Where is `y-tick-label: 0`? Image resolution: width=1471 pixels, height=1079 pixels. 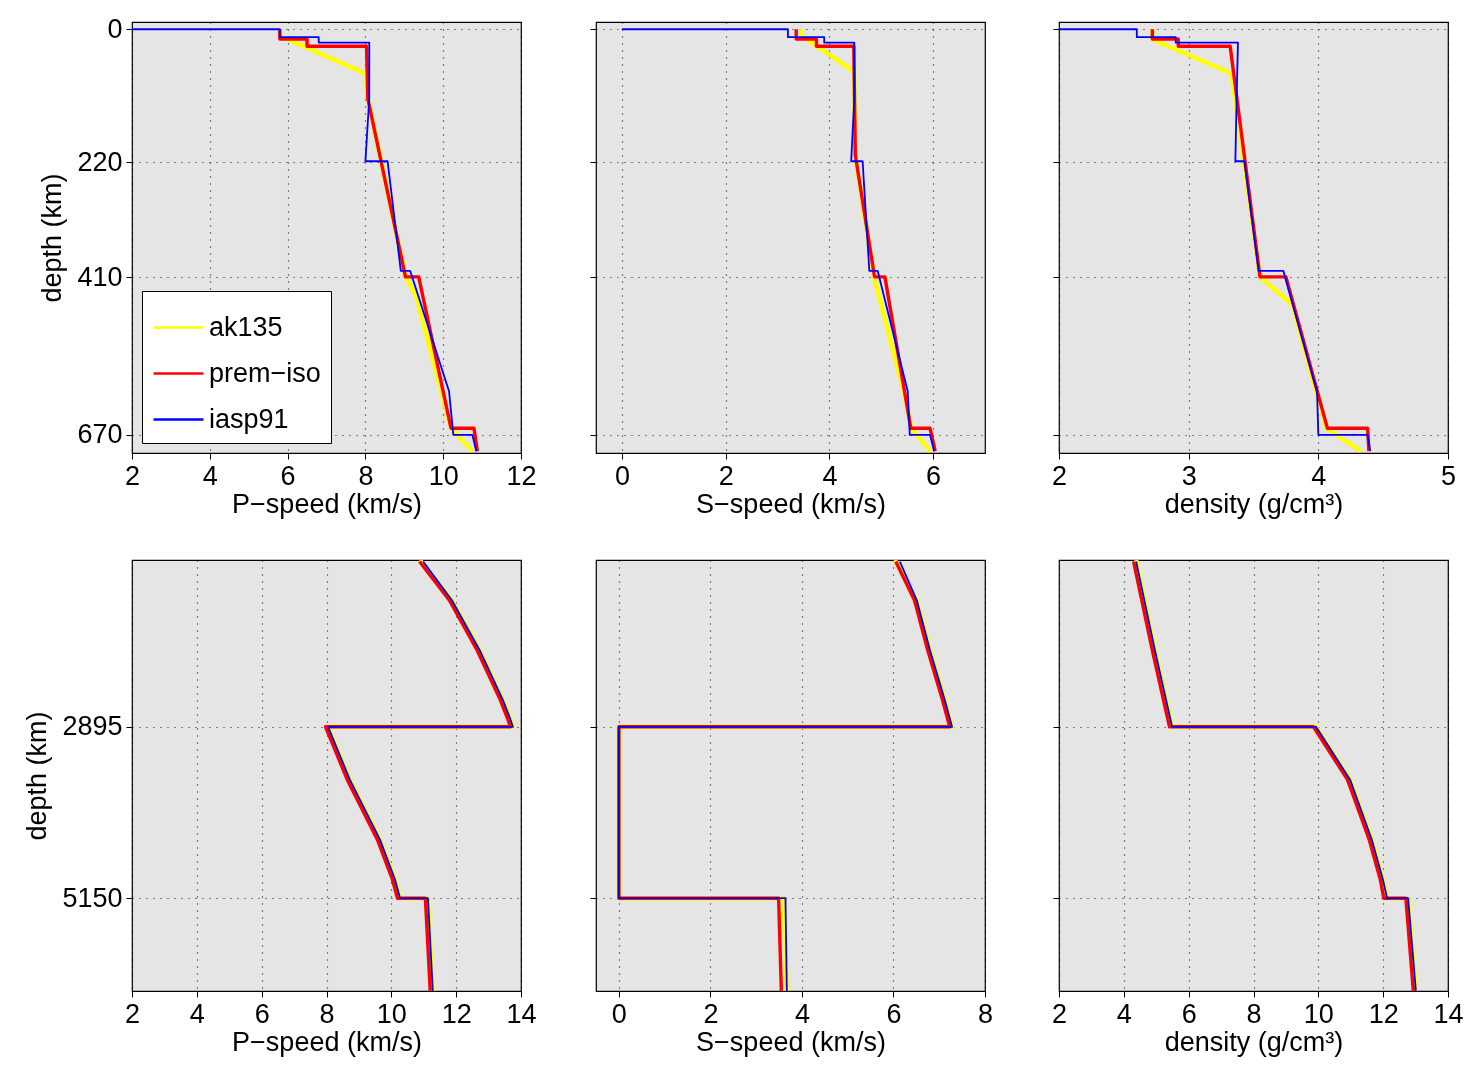
y-tick-label: 0 is located at coordinates (115, 28).